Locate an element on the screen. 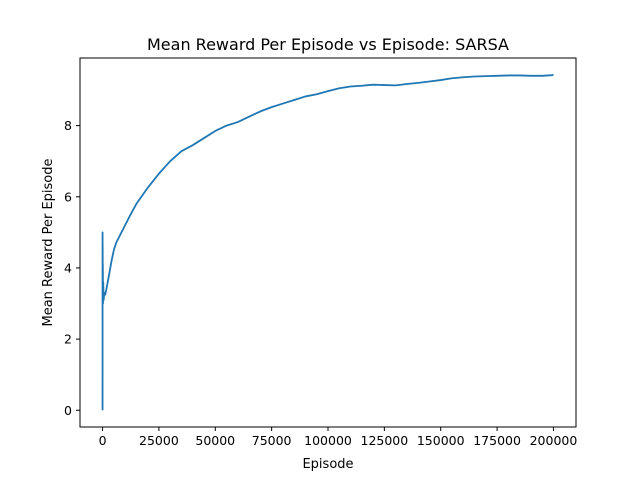 The image size is (640, 480). y-axis: 0 2 4 6 8 is located at coordinates (72, 268).